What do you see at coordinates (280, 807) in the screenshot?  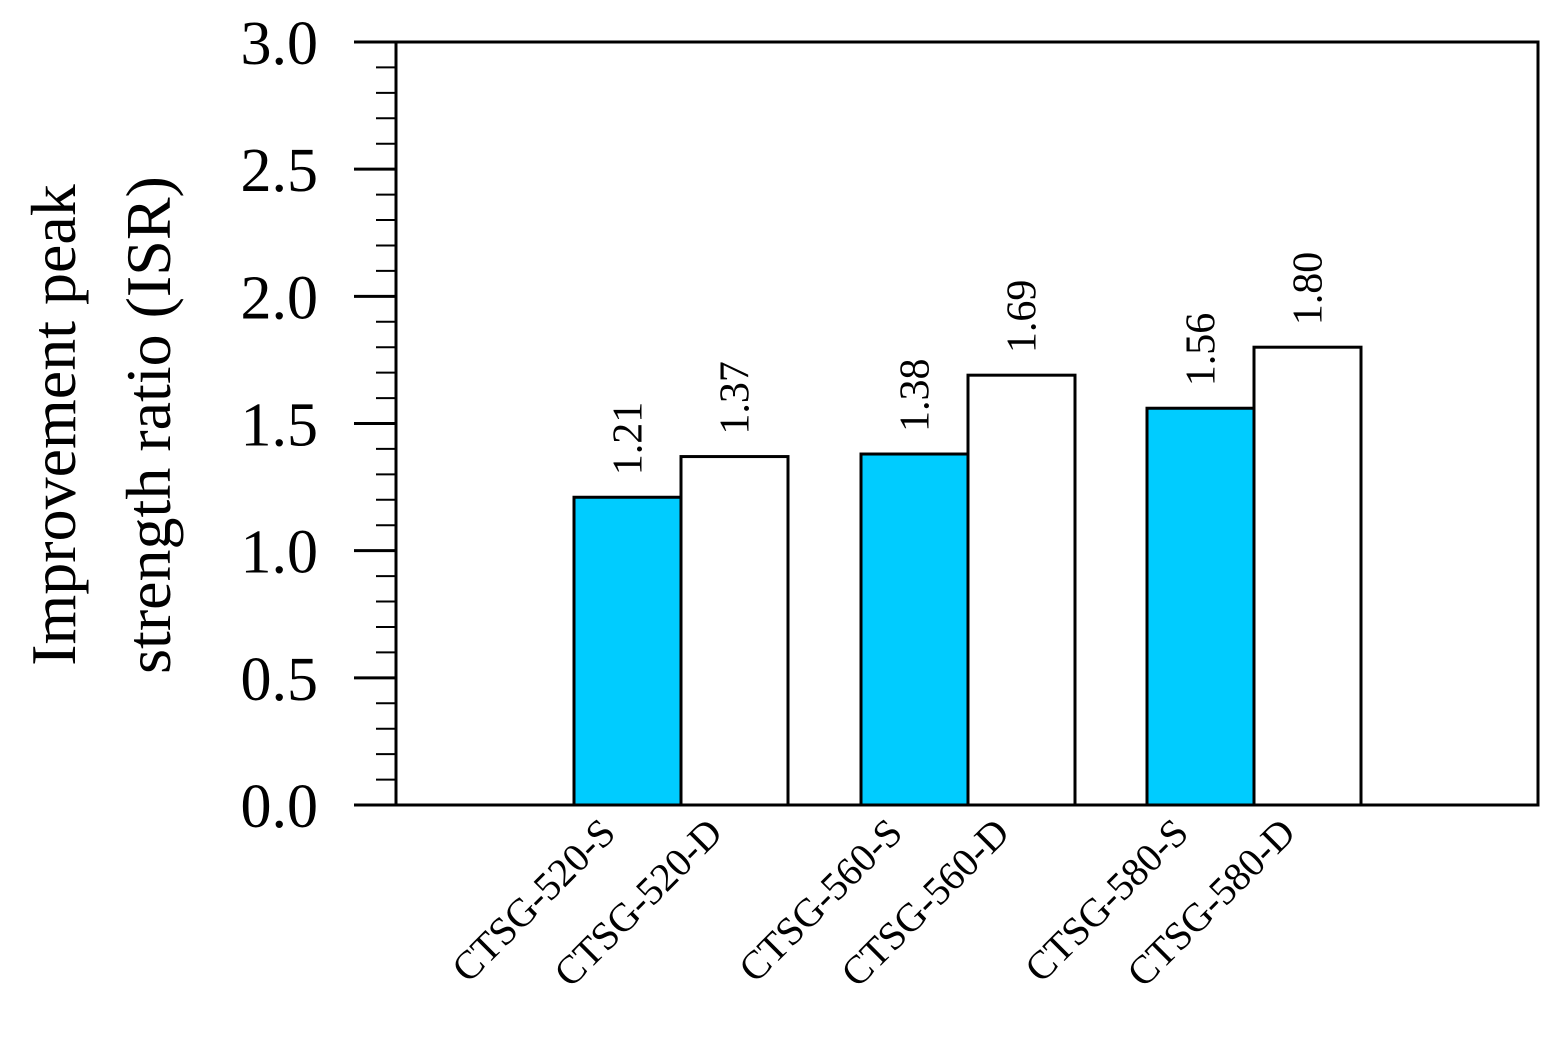 I see `y-tick-label: 0.0` at bounding box center [280, 807].